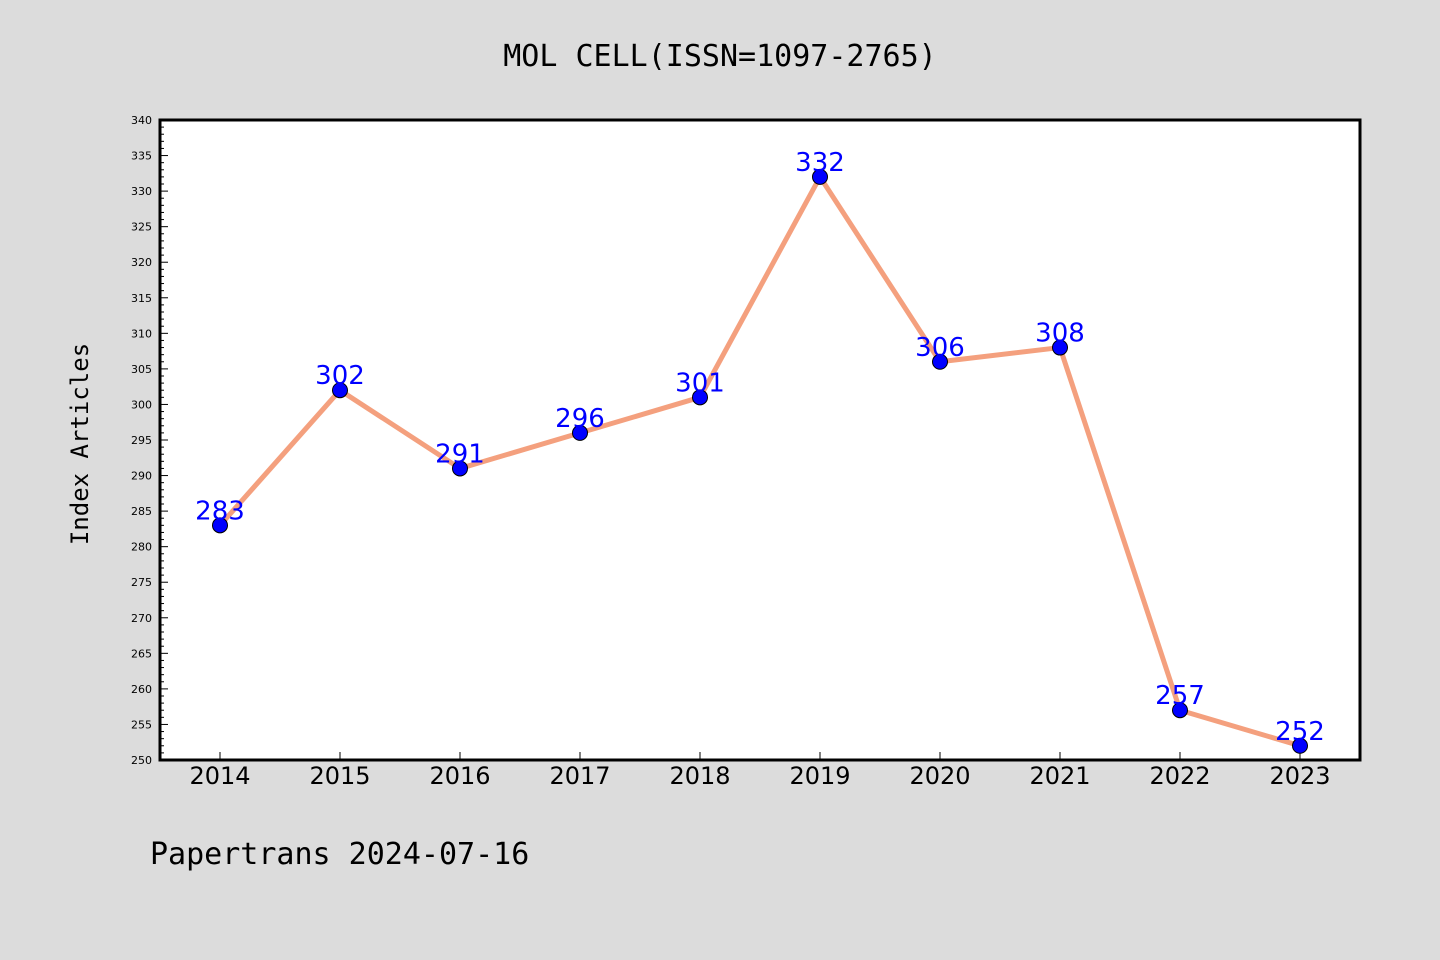  What do you see at coordinates (719, 56) in the screenshot?
I see `chart-title: MOL CELL(ISSN=1097-2765)` at bounding box center [719, 56].